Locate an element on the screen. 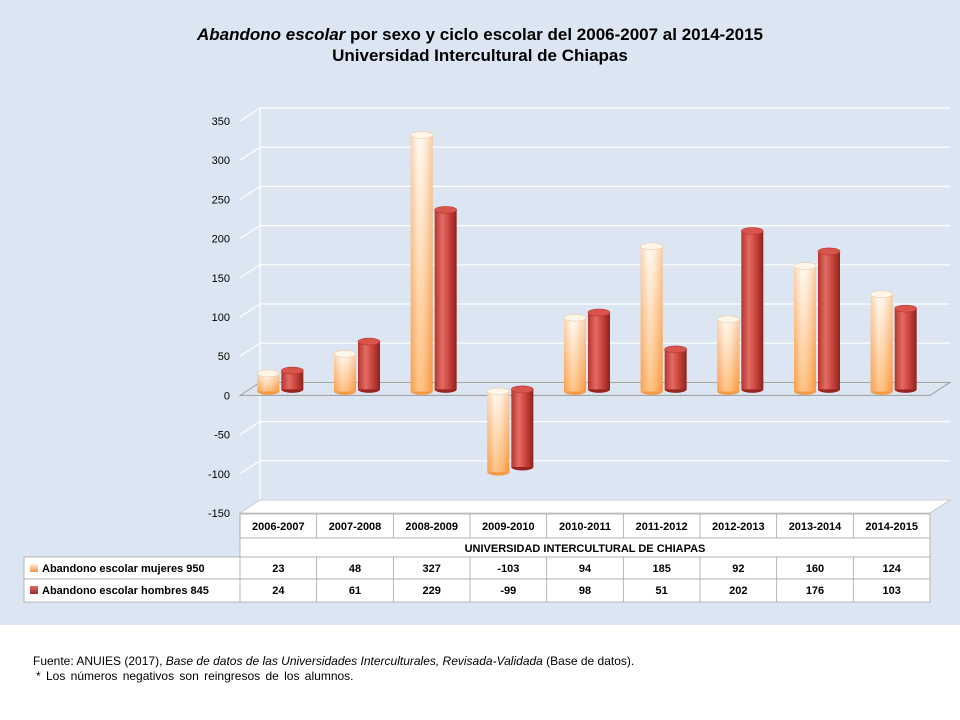 The image size is (960, 720). data-value: 51 is located at coordinates (662, 591).